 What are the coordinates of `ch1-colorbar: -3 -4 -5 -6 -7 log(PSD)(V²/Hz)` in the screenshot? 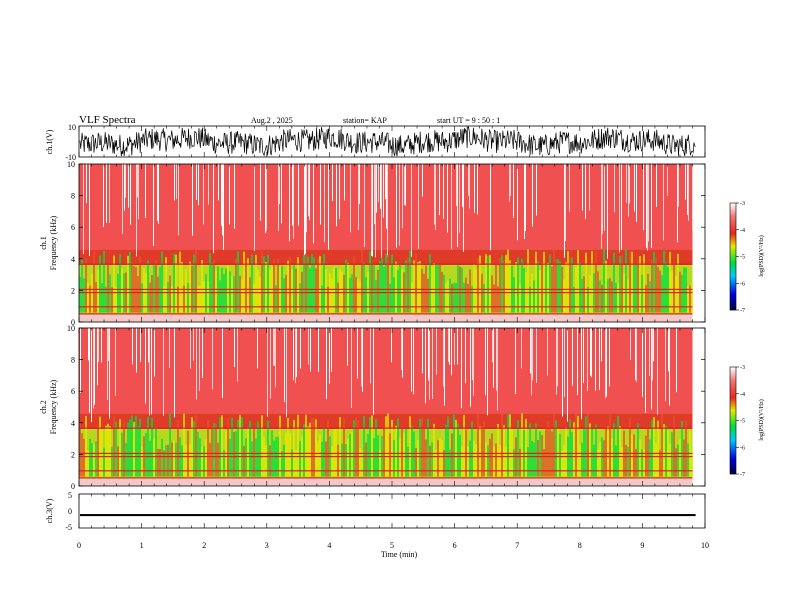 It's located at (747, 257).